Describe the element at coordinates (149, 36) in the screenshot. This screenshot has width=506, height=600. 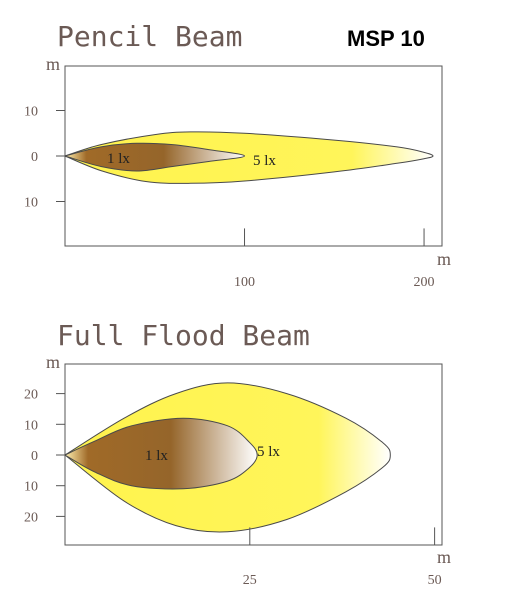
I see `chart-title: Pencil Beam` at that location.